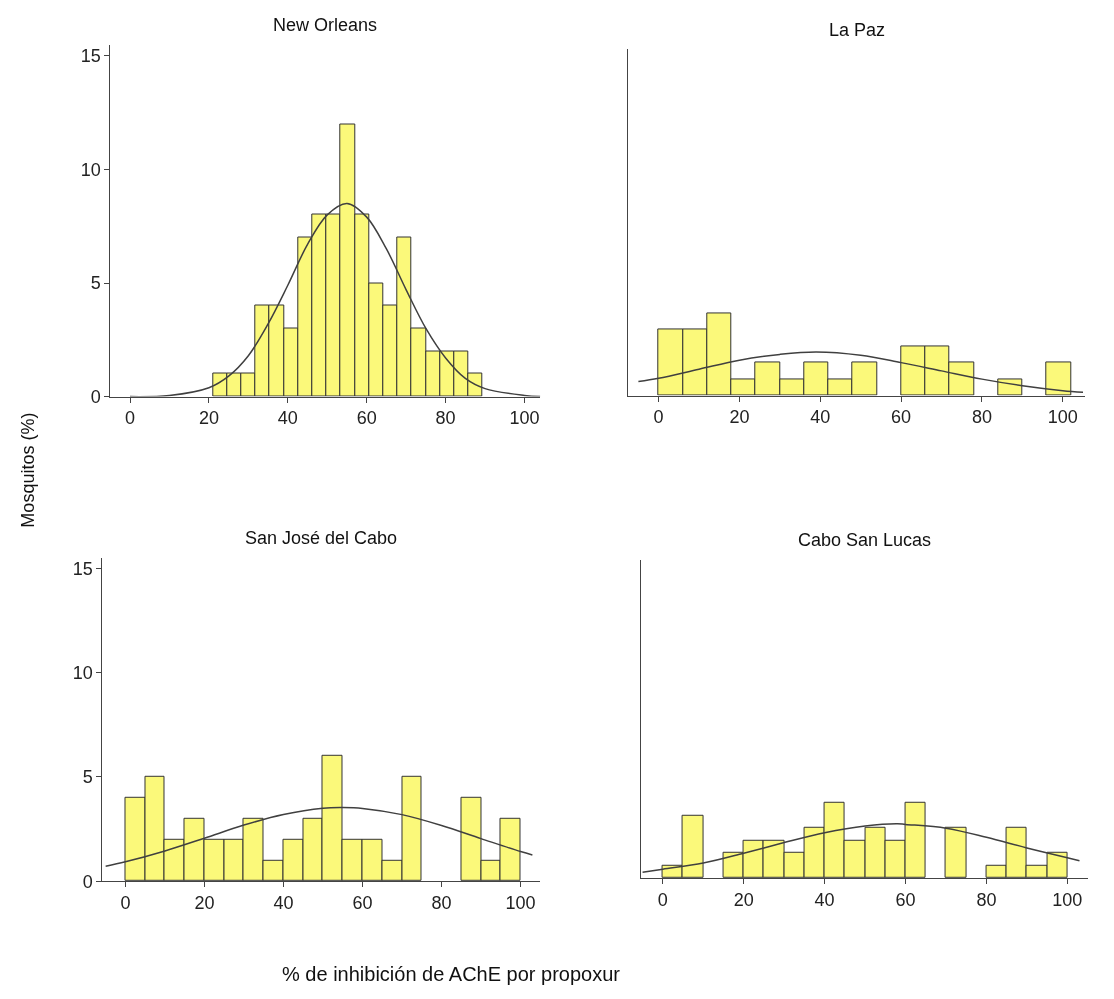  I want to click on chart-title: San José del Cabo, so click(321, 538).